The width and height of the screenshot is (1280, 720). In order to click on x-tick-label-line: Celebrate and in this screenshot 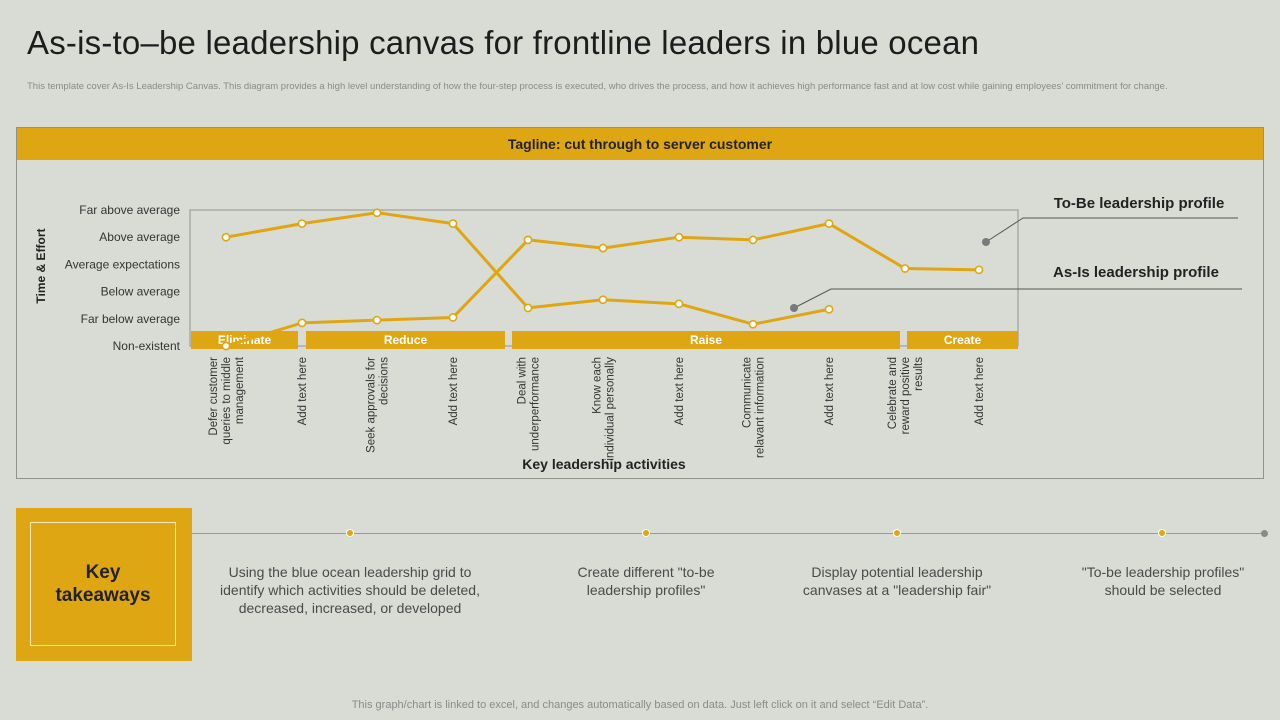, I will do `click(893, 393)`.